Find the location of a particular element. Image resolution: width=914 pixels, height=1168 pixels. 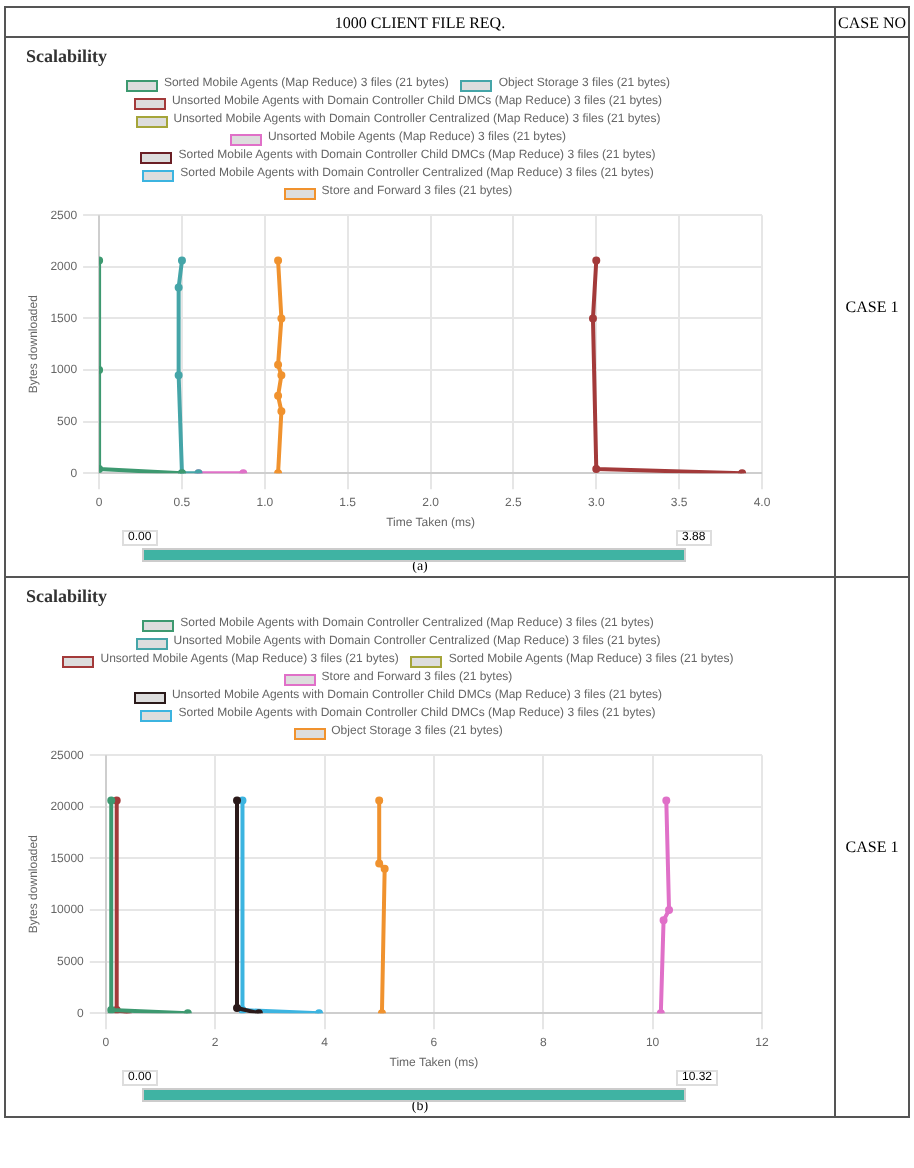

text: CASE NO is located at coordinates (872, 22).